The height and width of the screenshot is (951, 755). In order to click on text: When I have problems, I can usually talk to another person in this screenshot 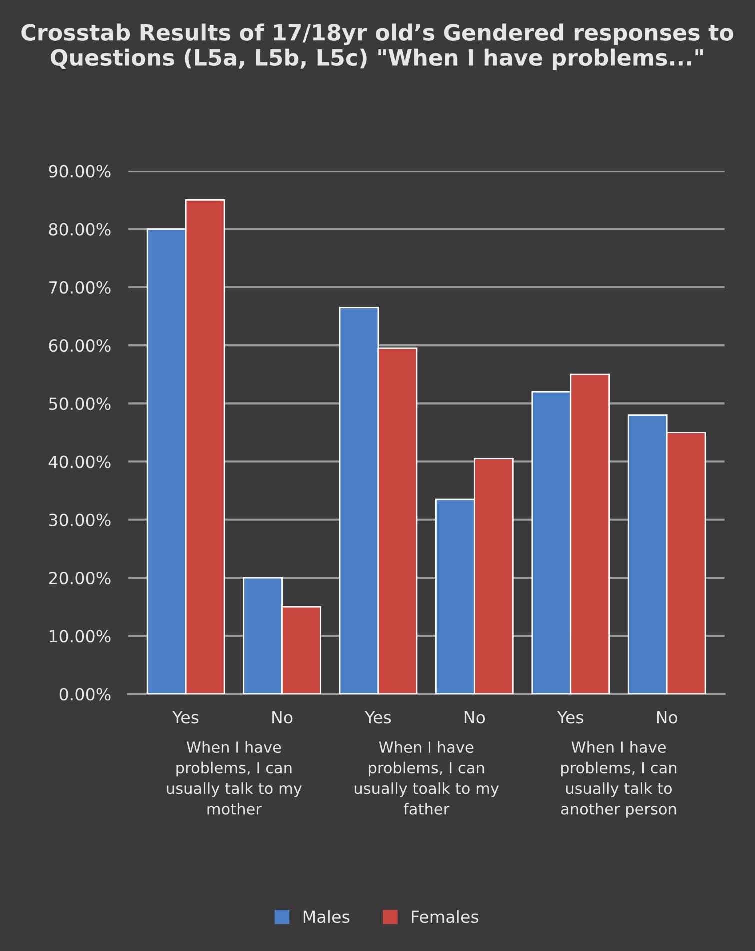, I will do `click(619, 779)`.